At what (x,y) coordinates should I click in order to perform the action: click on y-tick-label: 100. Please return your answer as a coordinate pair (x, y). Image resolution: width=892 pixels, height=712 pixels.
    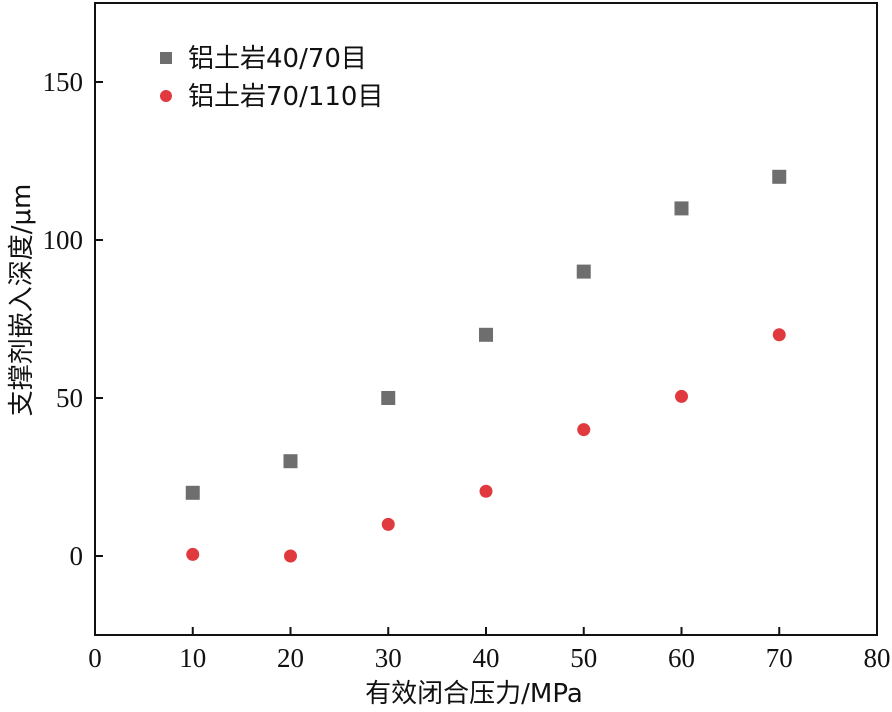
    Looking at the image, I should click on (63, 240).